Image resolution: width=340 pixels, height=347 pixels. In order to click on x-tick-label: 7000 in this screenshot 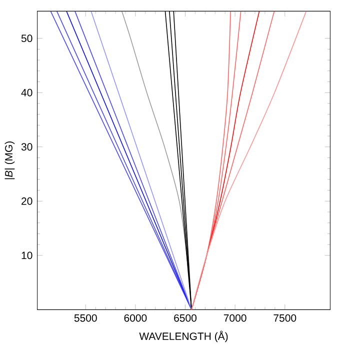, I will do `click(235, 318)`.